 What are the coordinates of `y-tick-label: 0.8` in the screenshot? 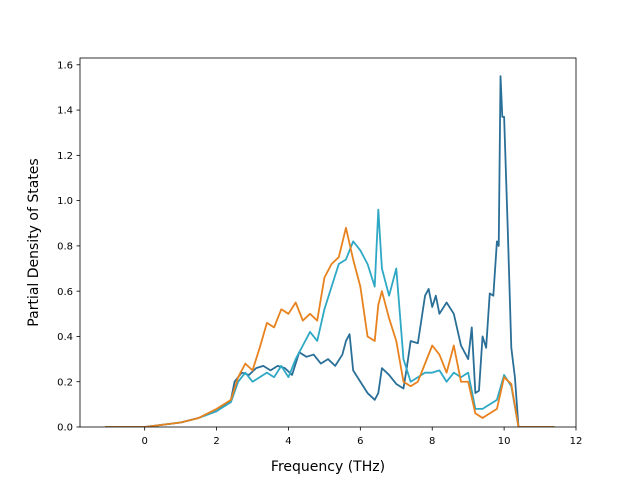 It's located at (65, 246).